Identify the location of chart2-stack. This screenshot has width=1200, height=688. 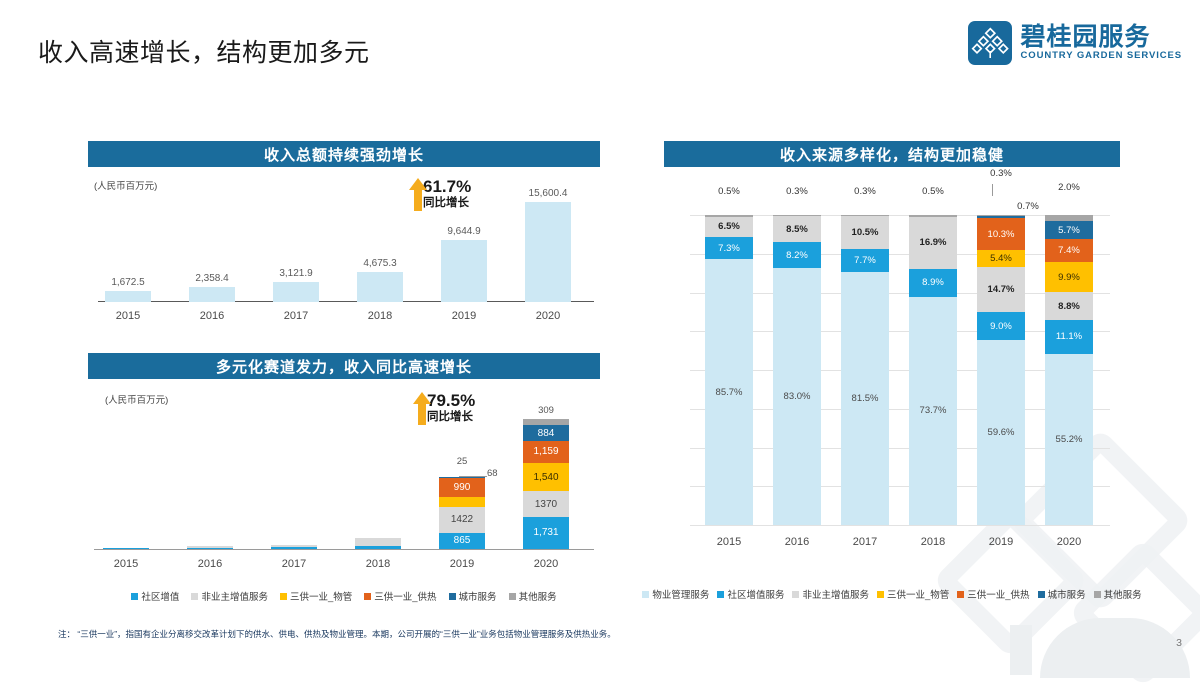
(378, 543).